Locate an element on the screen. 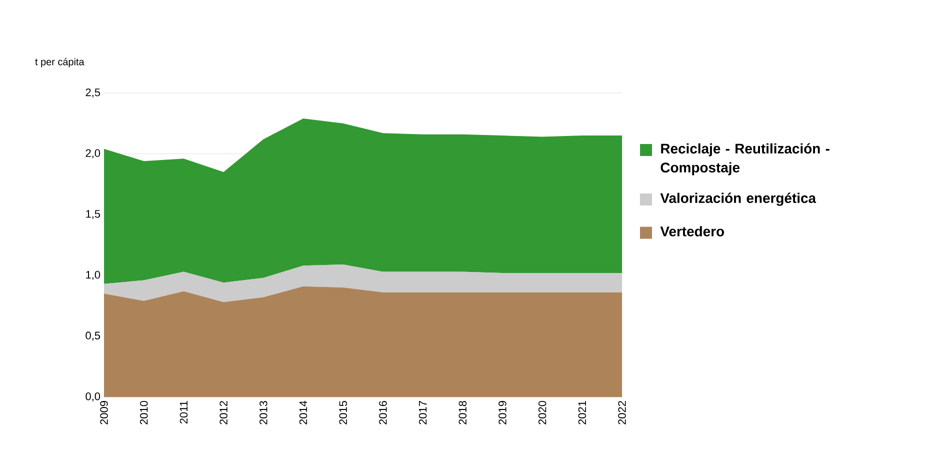 Image resolution: width=928 pixels, height=474 pixels. y-tick-label: 1,5 is located at coordinates (93, 215).